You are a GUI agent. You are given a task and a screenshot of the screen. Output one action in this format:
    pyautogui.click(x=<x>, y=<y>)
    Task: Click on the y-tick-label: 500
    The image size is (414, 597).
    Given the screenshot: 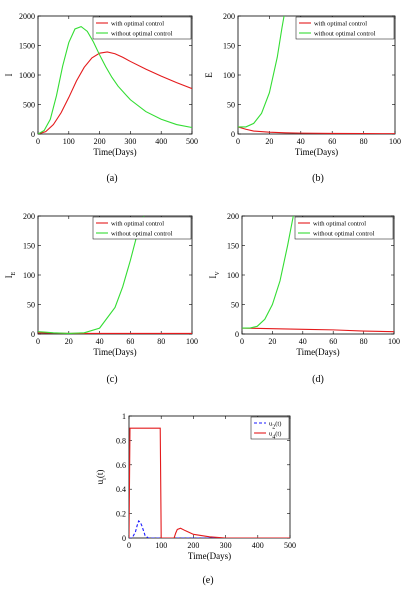 What is the action you would take?
    pyautogui.click(x=29, y=105)
    